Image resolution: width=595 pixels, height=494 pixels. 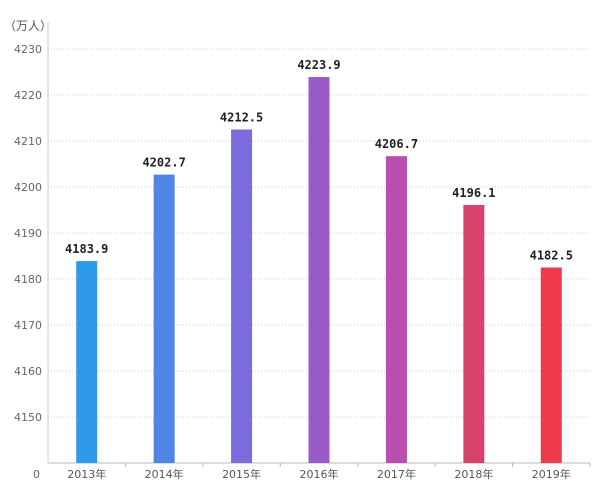 What do you see at coordinates (28, 417) in the screenshot?
I see `y-tick-label: 4150` at bounding box center [28, 417].